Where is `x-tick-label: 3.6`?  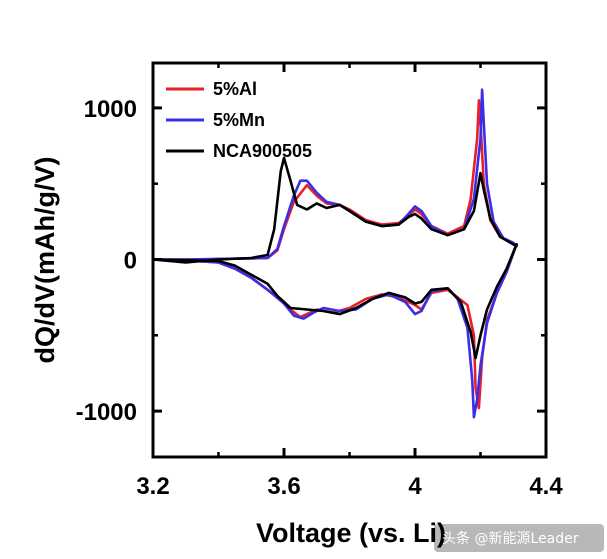
x-tick-label: 3.6 is located at coordinates (283, 486).